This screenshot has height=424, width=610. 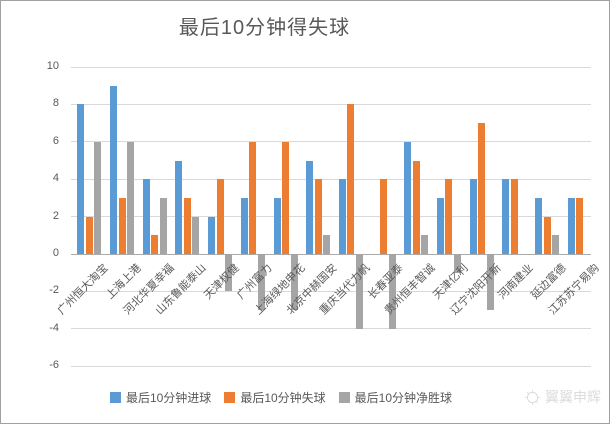 I want to click on legend-swatch-gray, so click(x=344, y=397).